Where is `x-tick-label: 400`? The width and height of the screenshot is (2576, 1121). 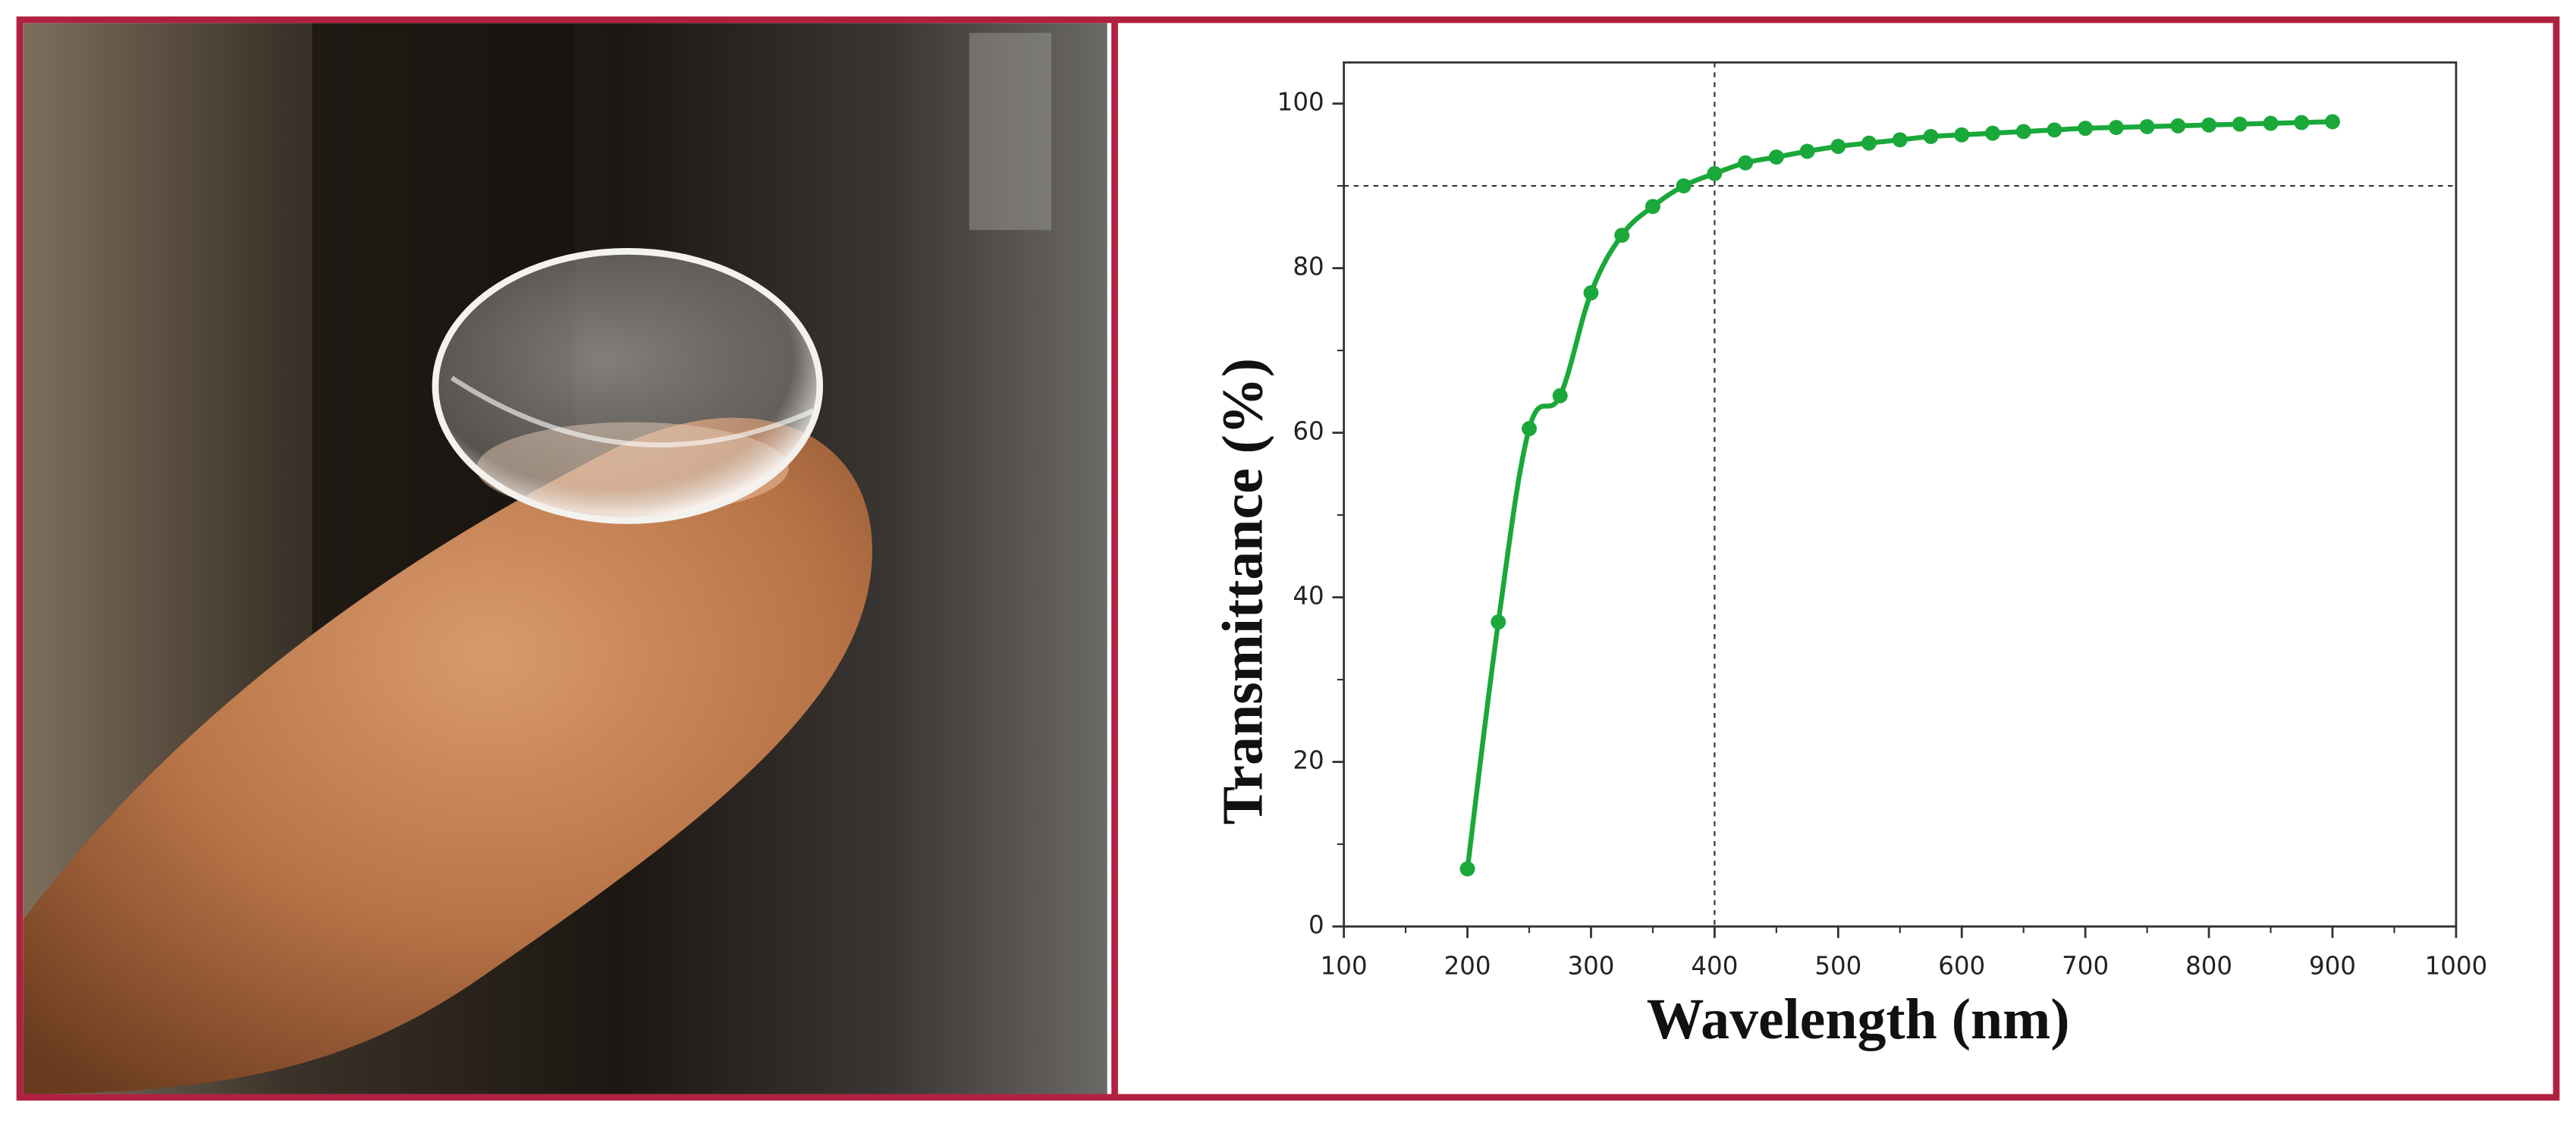
x-tick-label: 400 is located at coordinates (1714, 967).